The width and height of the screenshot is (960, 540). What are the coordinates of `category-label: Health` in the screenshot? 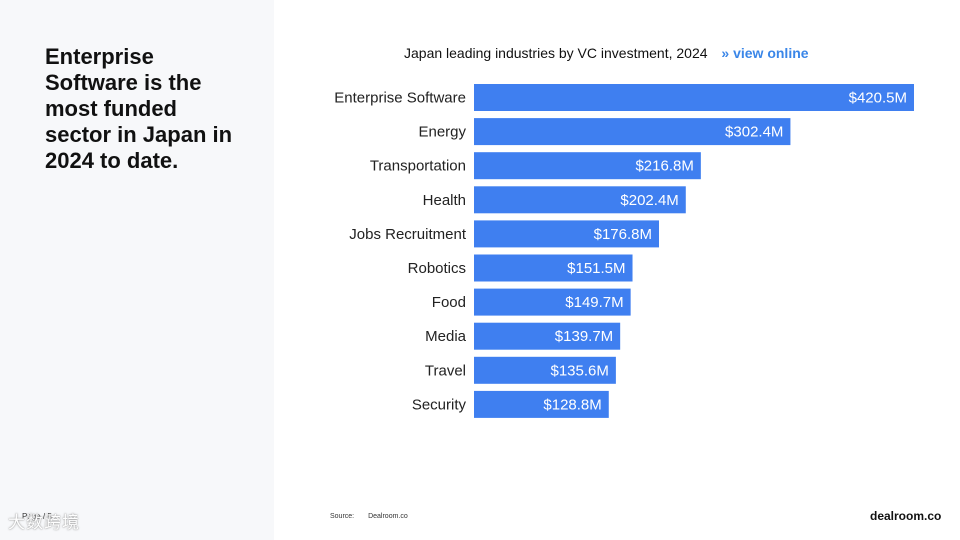 It's located at (444, 200).